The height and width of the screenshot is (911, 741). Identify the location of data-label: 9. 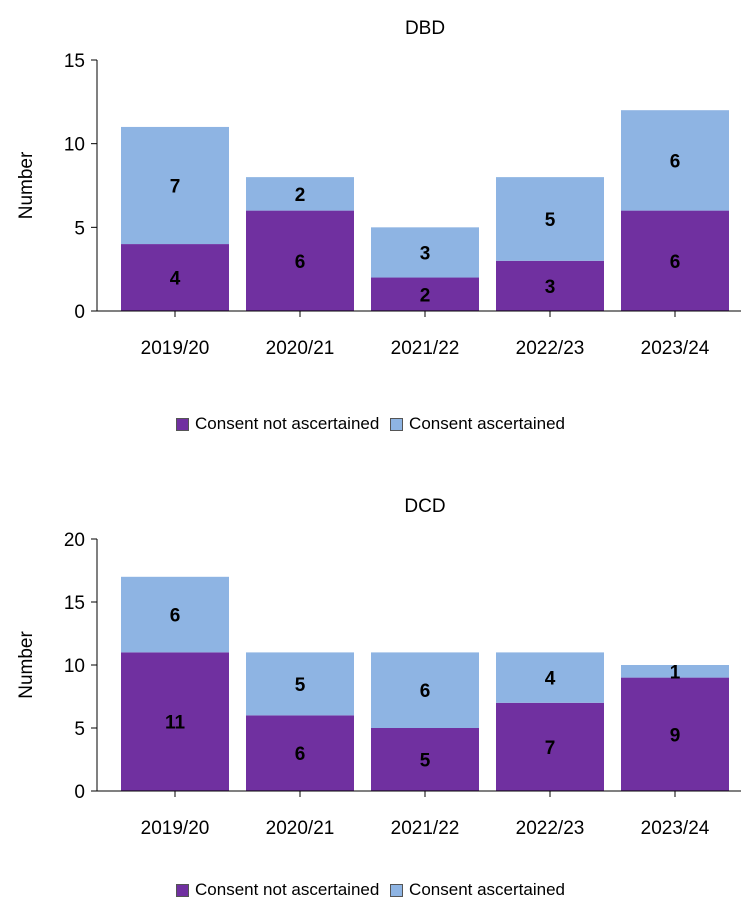
(675, 735).